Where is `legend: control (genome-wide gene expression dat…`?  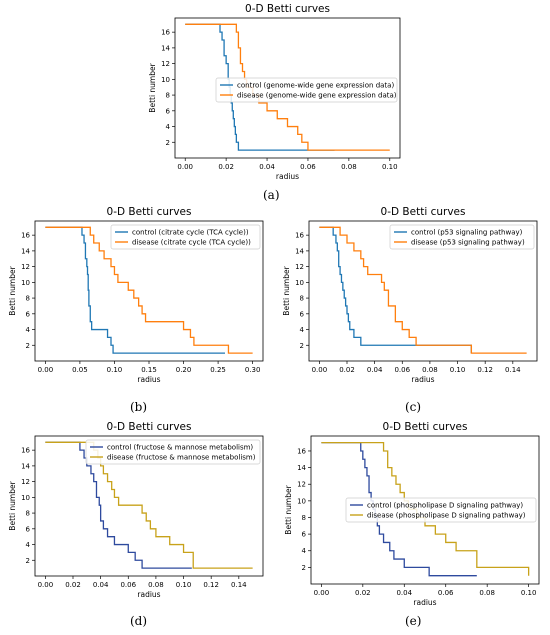 legend: control (genome-wide gene expression dat… is located at coordinates (306, 90).